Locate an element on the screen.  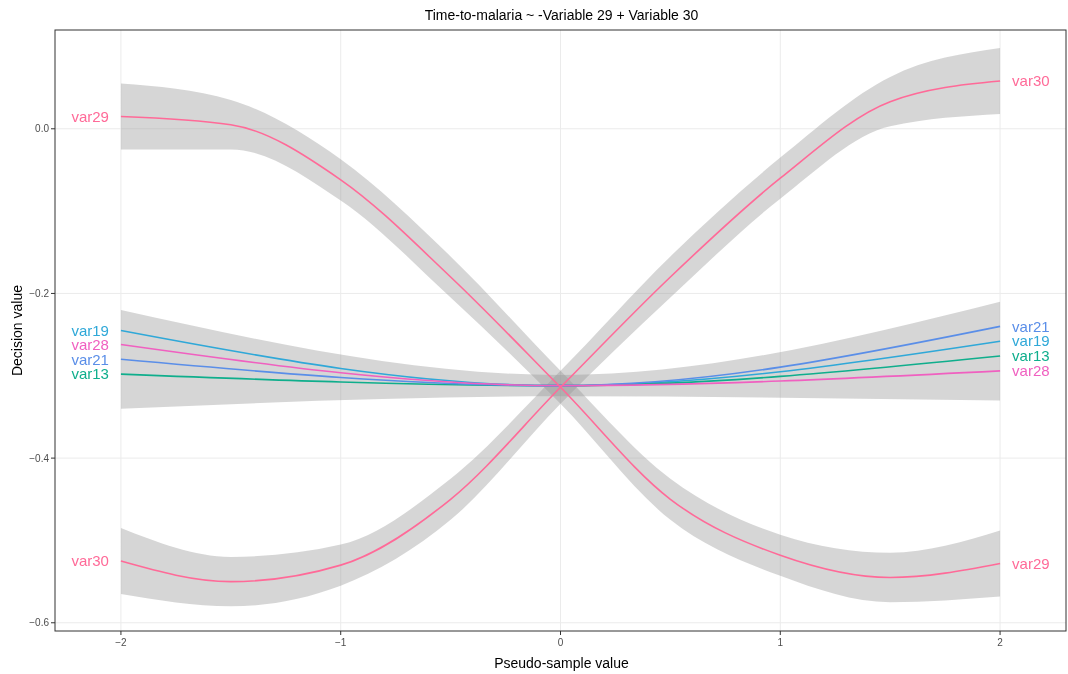
x-tick-label: −2 is located at coordinates (121, 642).